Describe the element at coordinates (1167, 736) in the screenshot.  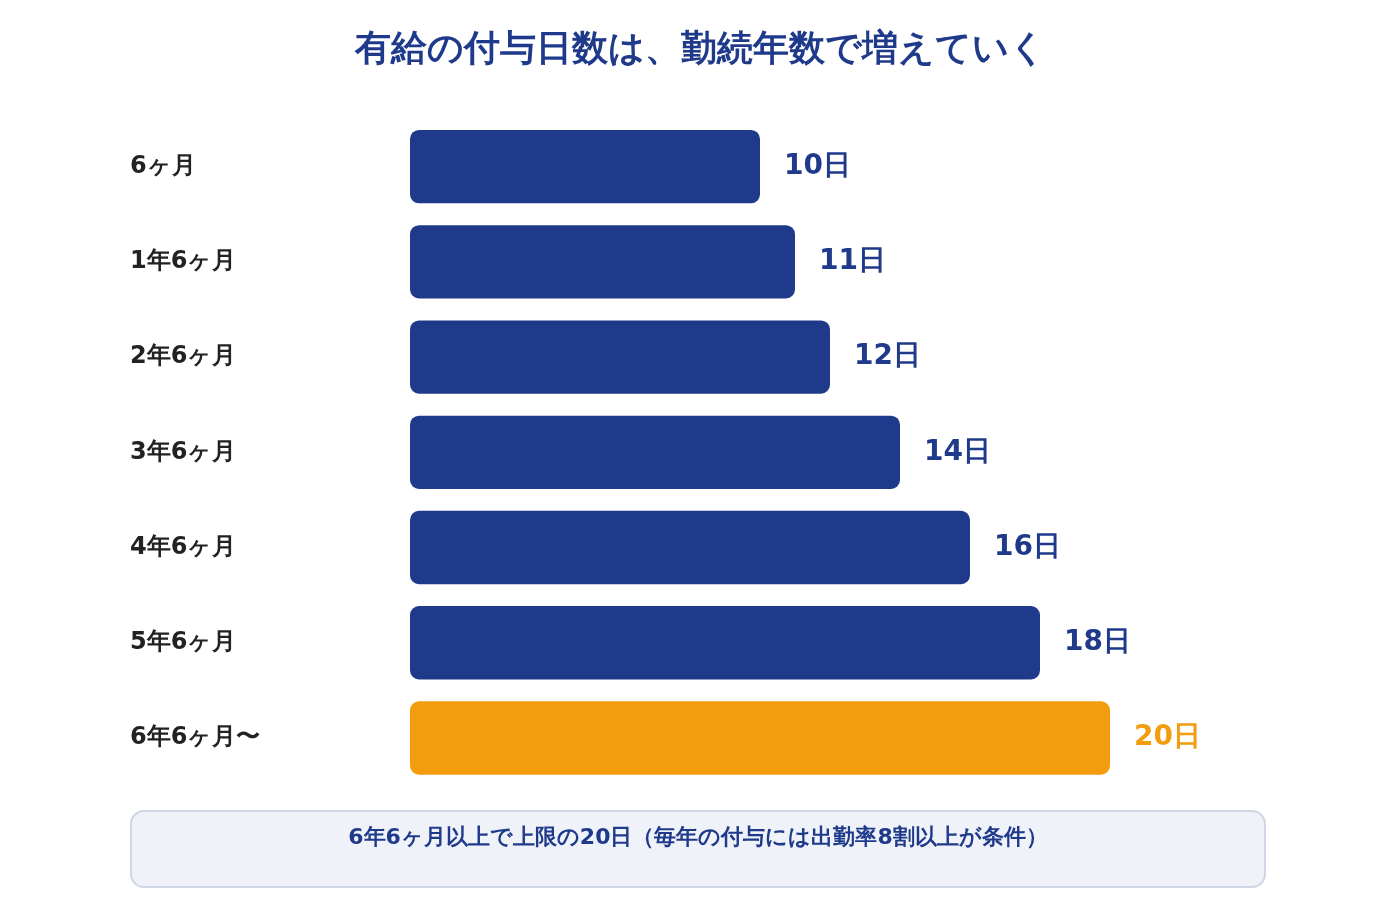
I see `data-label: 20日` at that location.